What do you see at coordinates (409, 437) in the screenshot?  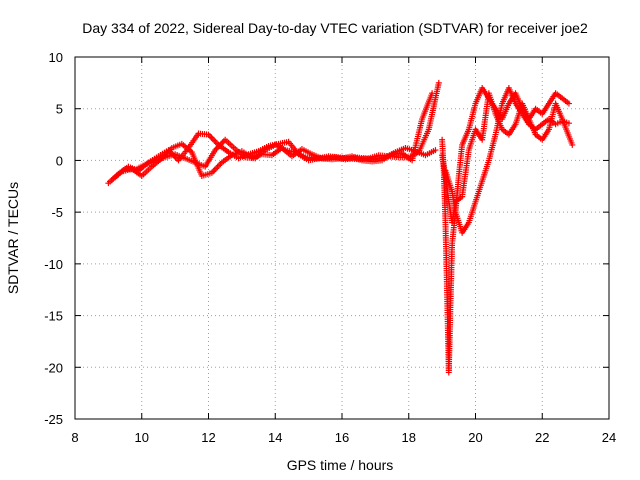 I see `x-tick-label: 18` at bounding box center [409, 437].